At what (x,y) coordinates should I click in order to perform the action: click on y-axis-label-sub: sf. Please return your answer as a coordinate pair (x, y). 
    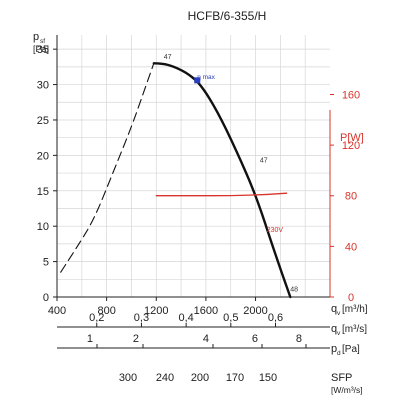
    Looking at the image, I should click on (42, 41).